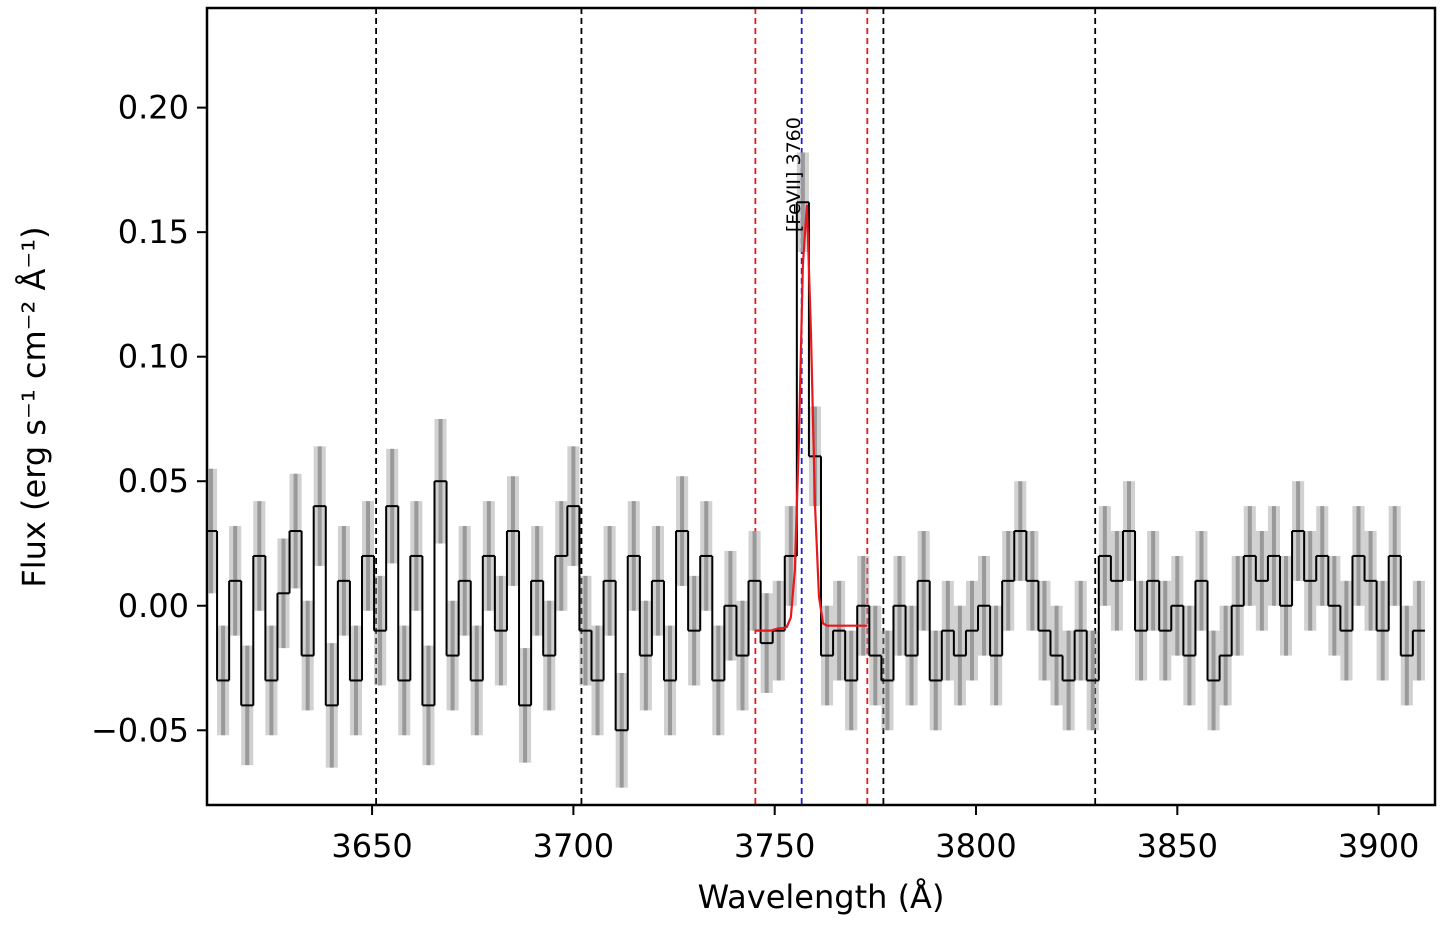  What do you see at coordinates (975, 846) in the screenshot?
I see `x-tick-label: 3800` at bounding box center [975, 846].